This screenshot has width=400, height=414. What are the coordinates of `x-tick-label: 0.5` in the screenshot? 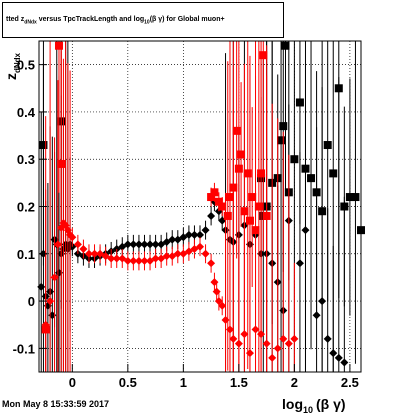 It's located at (128, 382).